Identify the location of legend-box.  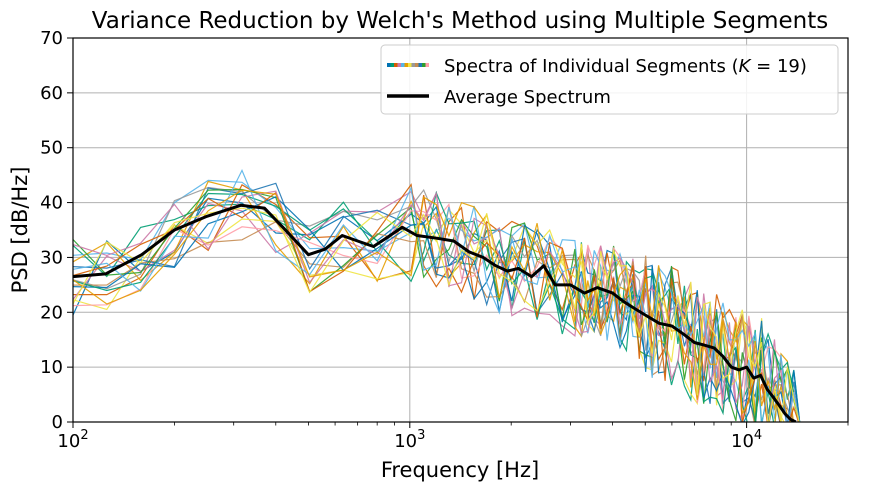
(609, 79).